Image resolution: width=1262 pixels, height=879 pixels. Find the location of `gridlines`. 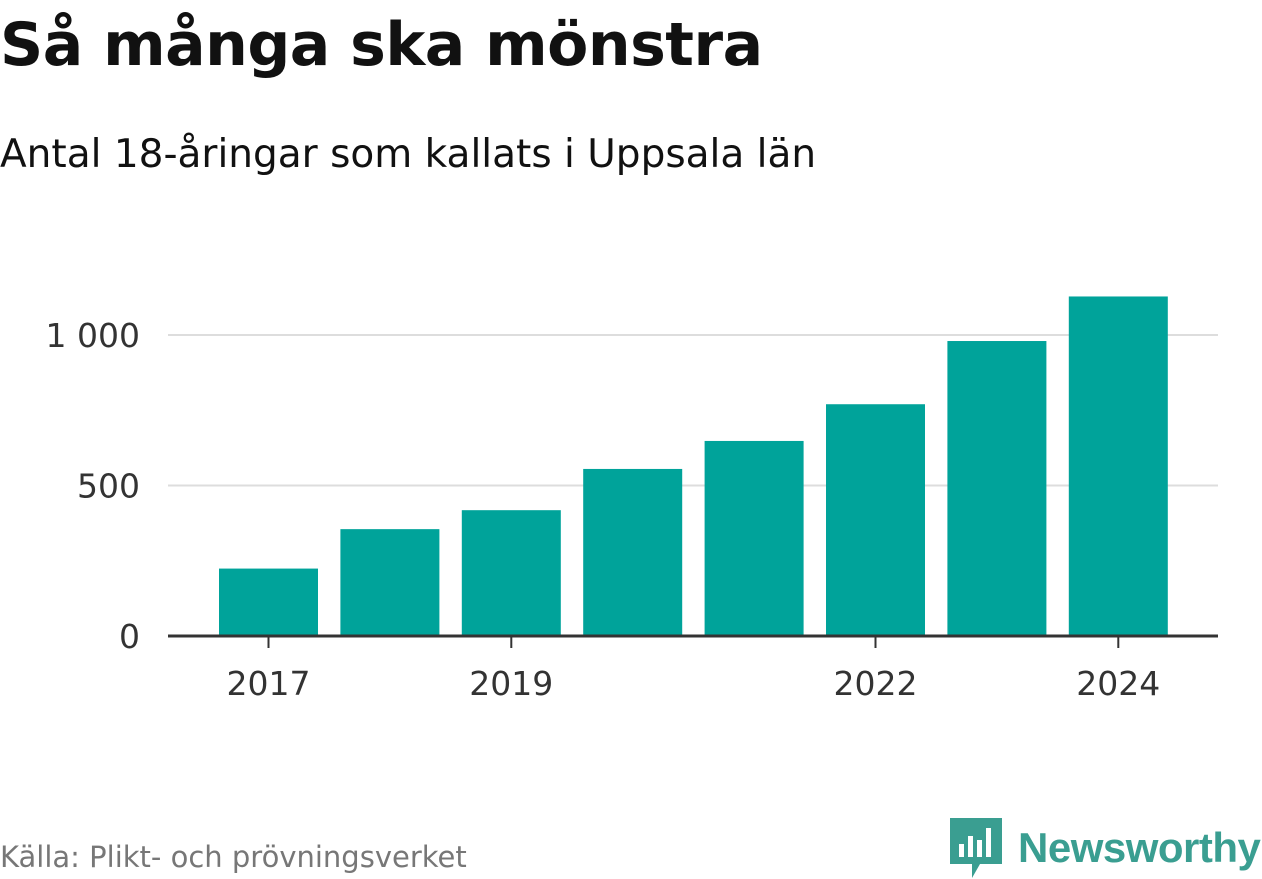

gridlines is located at coordinates (693, 410).